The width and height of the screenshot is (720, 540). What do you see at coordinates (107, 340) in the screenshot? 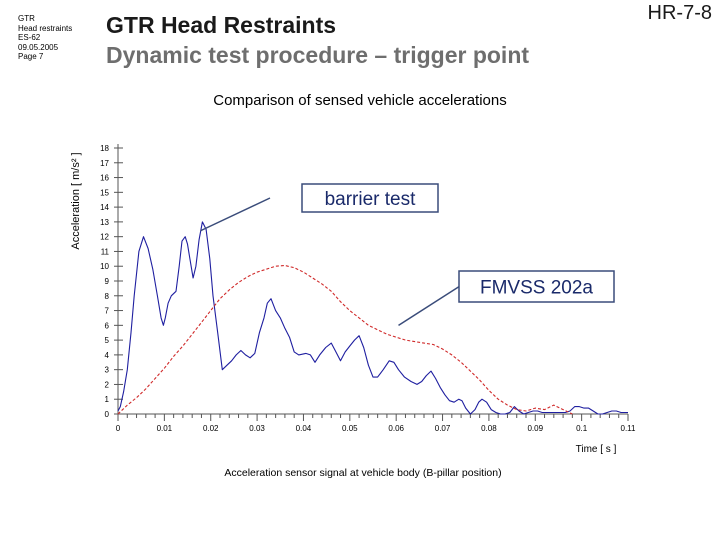
I see `y-tick-label: 5` at bounding box center [107, 340].